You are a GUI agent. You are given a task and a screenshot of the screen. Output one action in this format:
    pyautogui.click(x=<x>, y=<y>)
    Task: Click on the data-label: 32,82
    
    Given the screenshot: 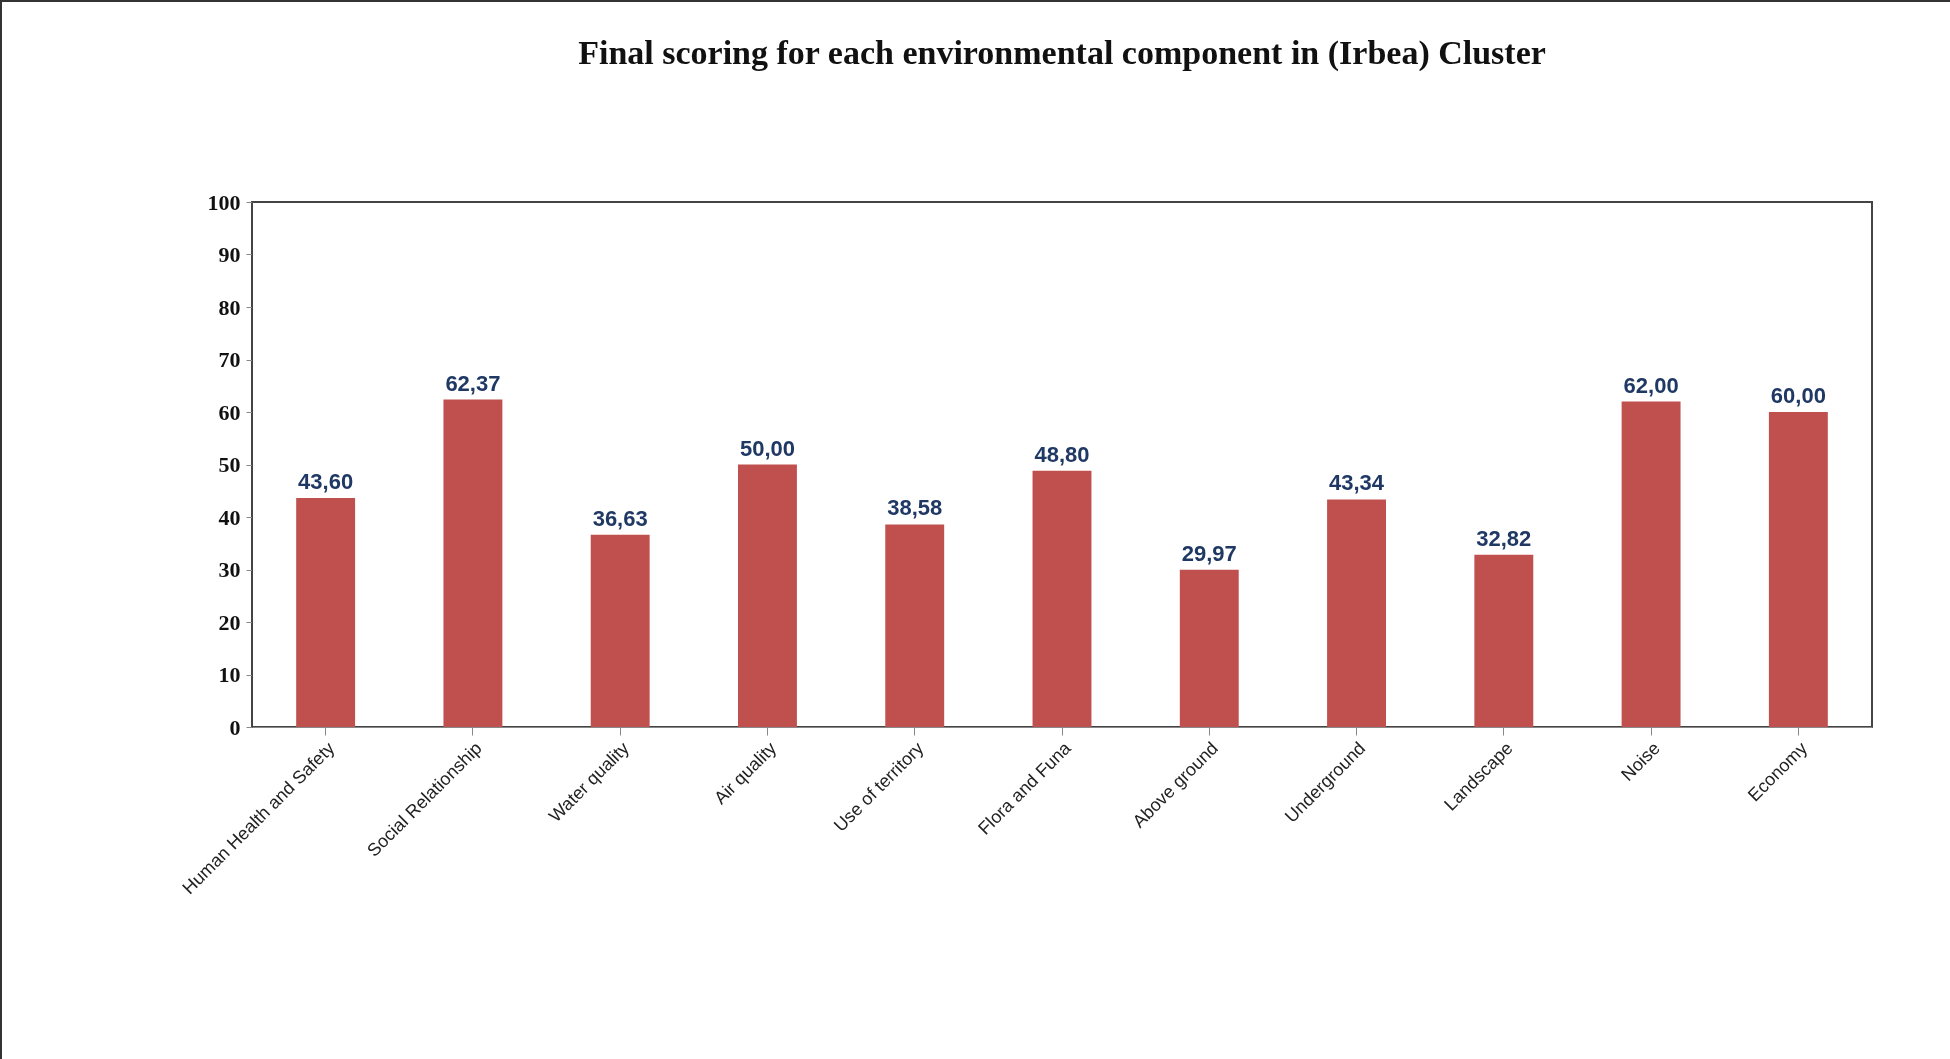 What is the action you would take?
    pyautogui.click(x=1504, y=538)
    